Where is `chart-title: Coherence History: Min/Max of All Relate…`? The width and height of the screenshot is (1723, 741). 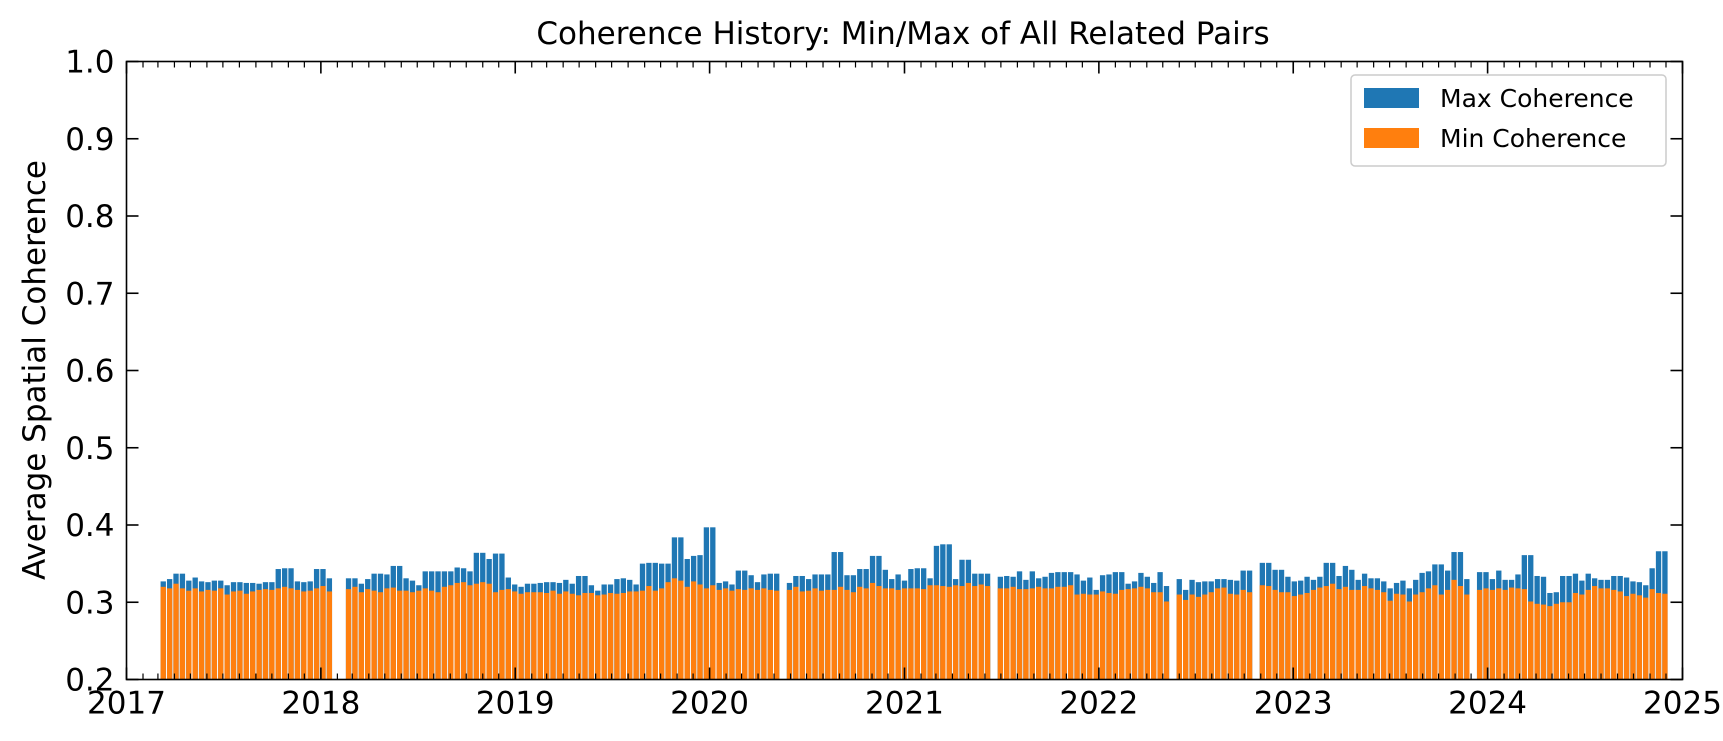
chart-title: Coherence History: Min/Max of All Relate… is located at coordinates (902, 34).